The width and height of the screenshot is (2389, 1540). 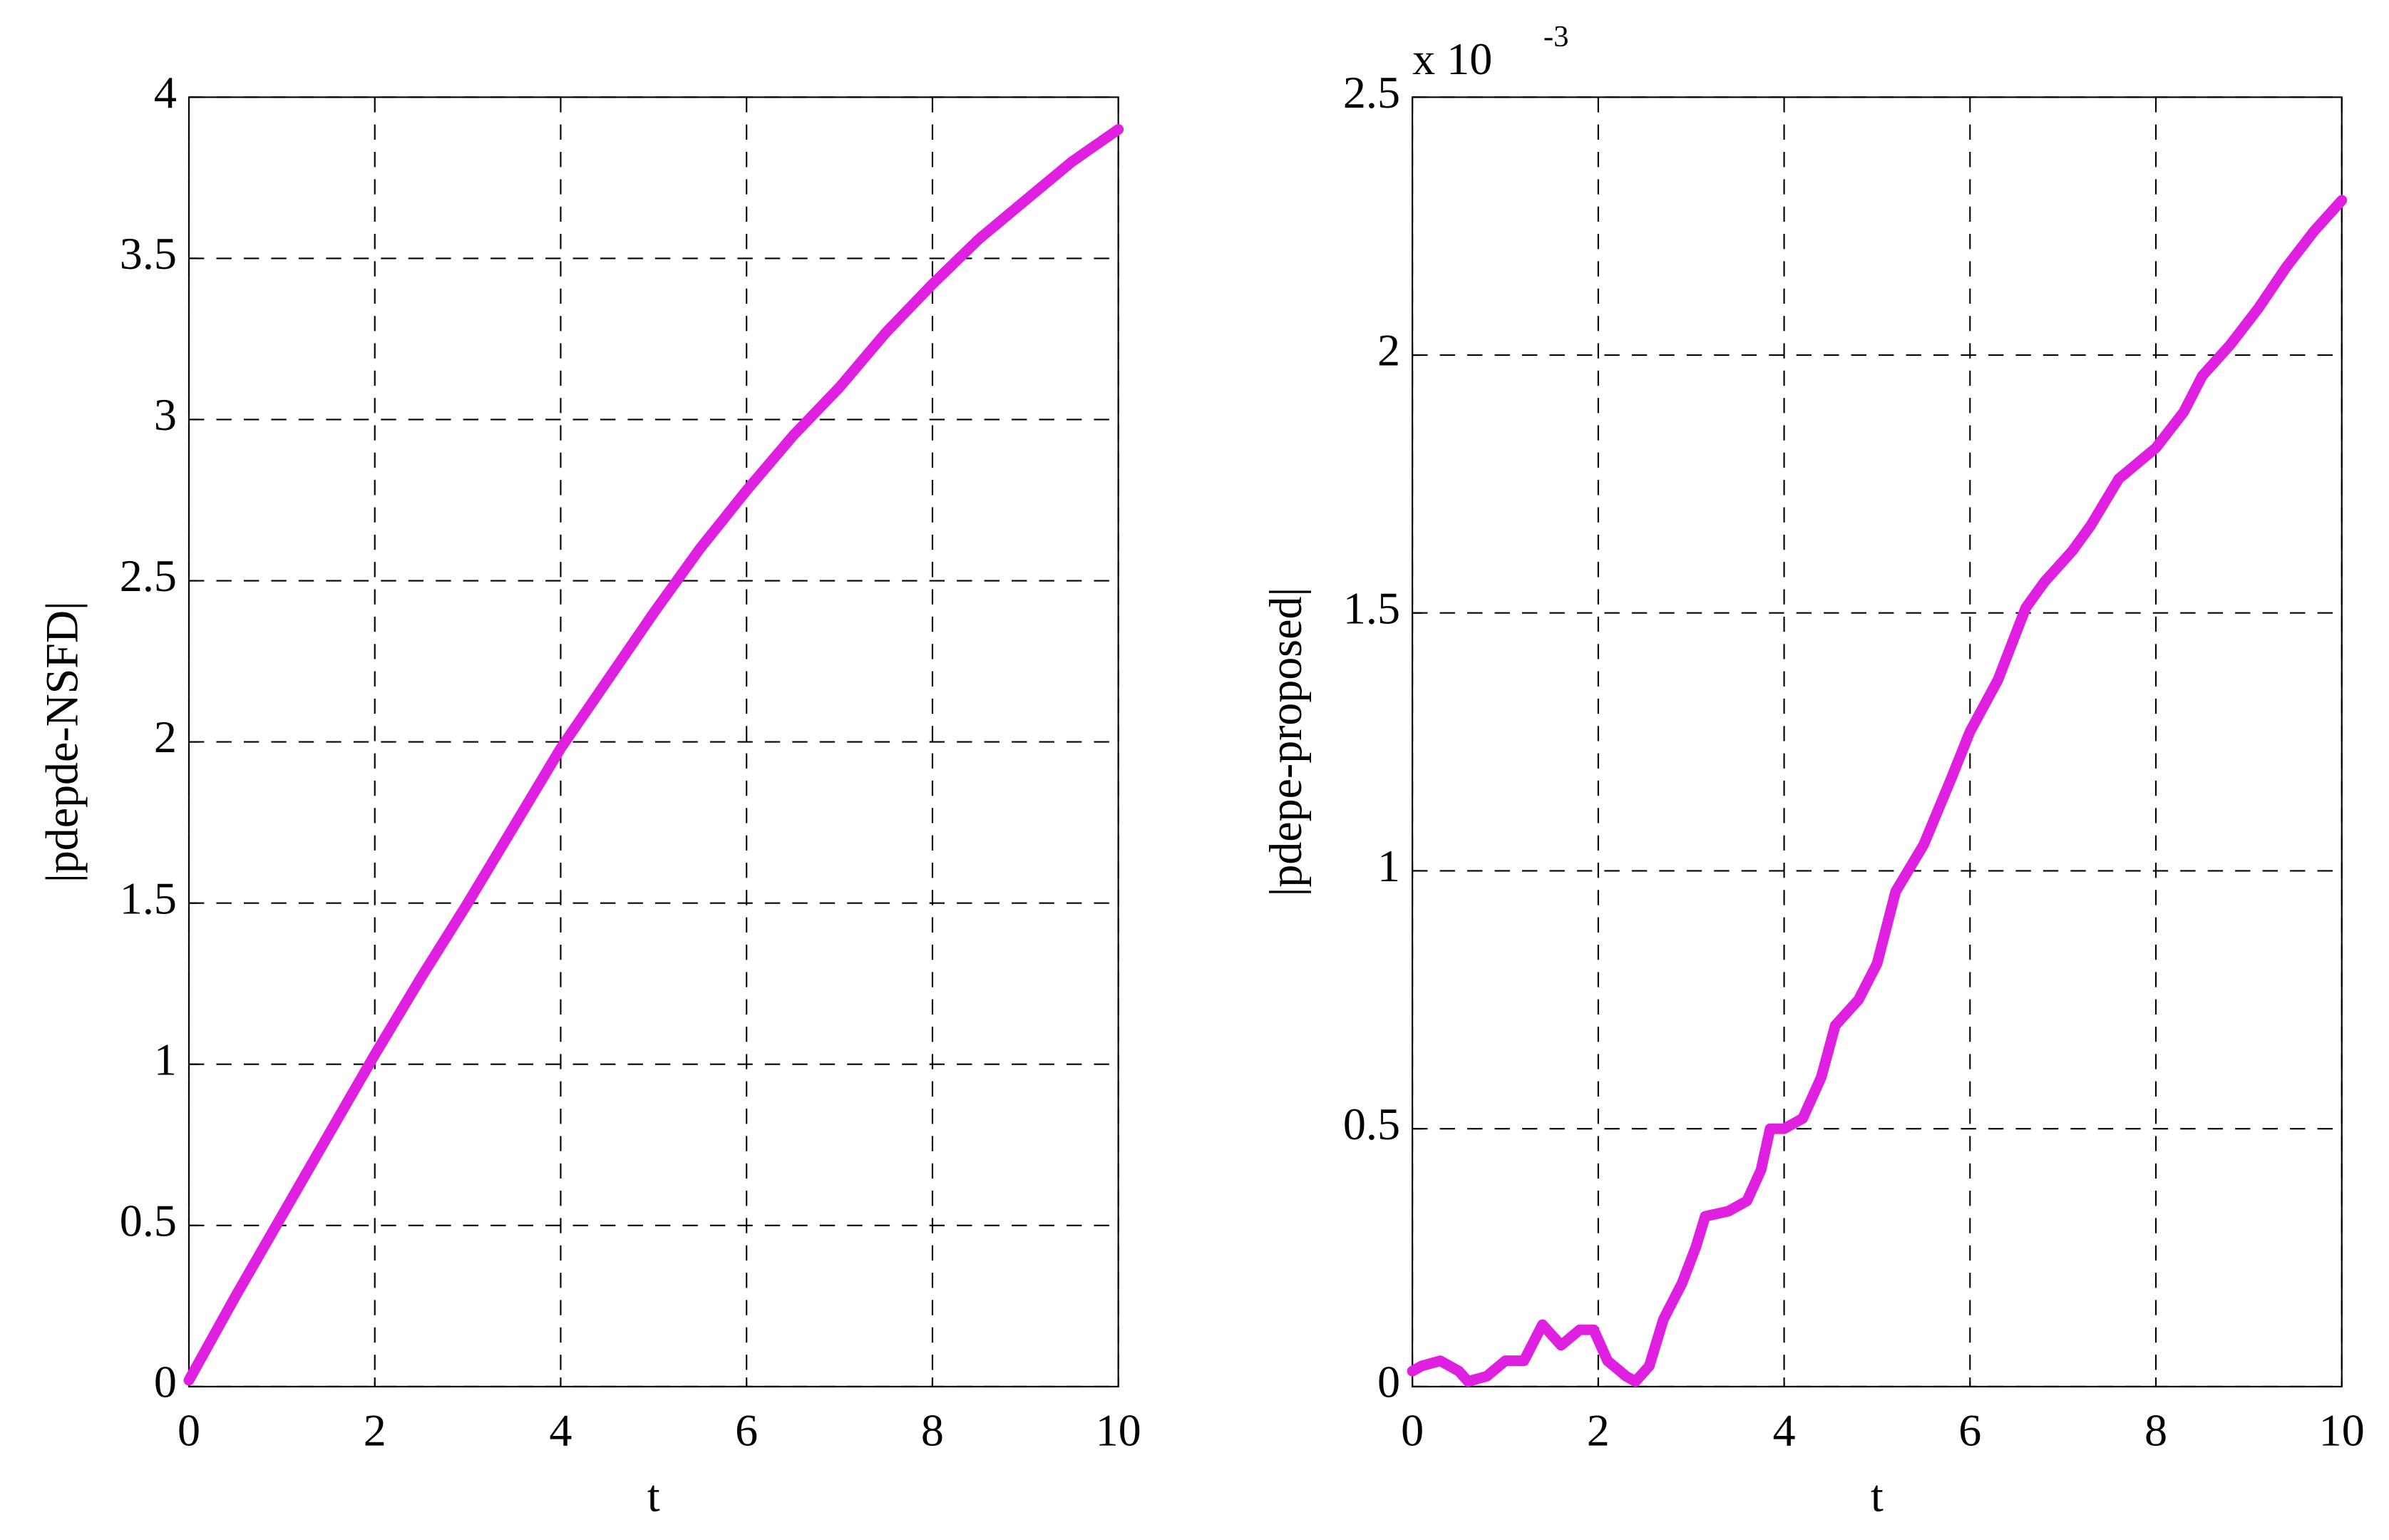 What do you see at coordinates (1285, 742) in the screenshot?
I see `y-axis-label: |pdepe-proposed|` at bounding box center [1285, 742].